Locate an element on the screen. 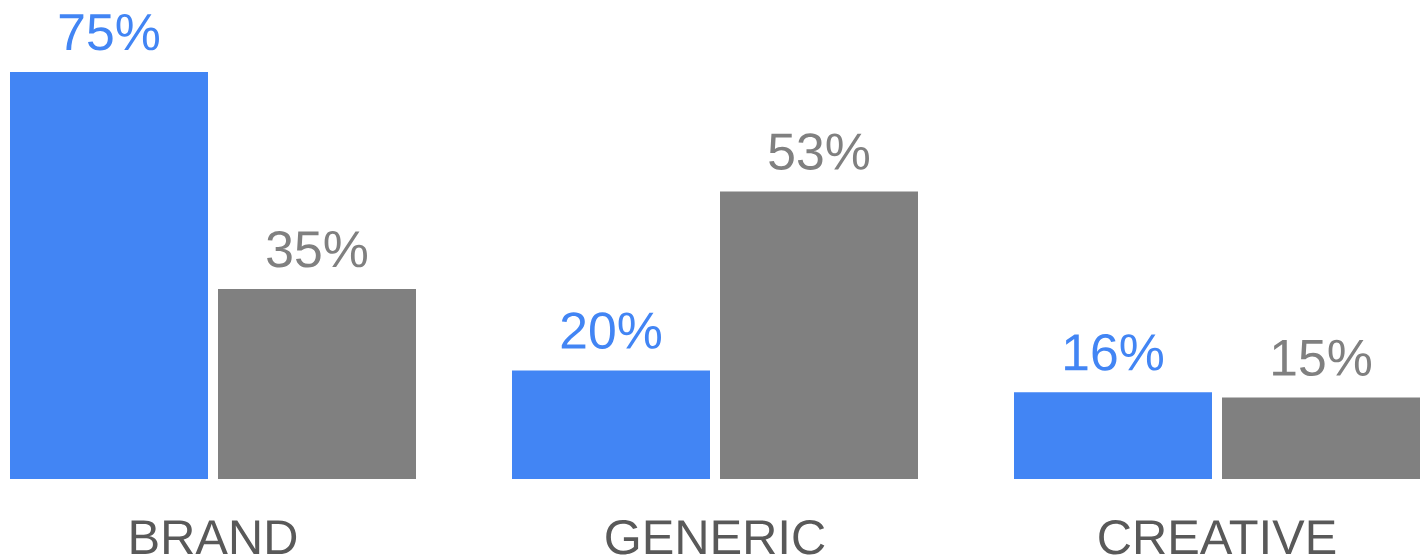 The width and height of the screenshot is (1425, 556). data-label: 53% is located at coordinates (819, 151).